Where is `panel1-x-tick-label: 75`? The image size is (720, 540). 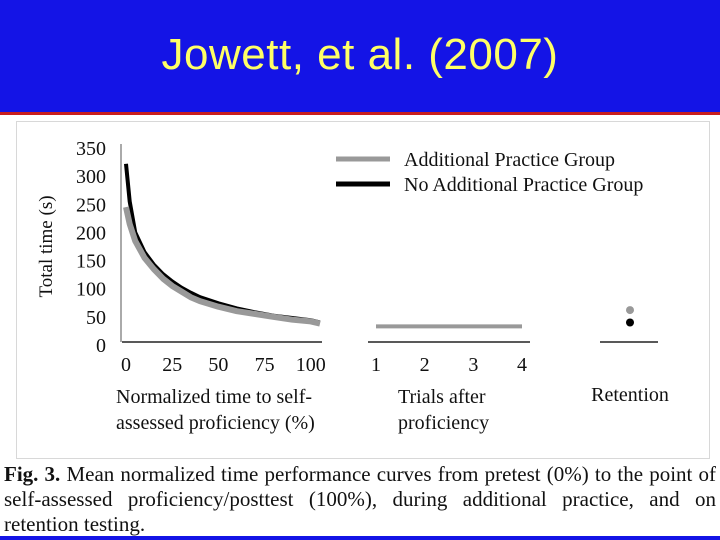
panel1-x-tick-label: 75 is located at coordinates (265, 365).